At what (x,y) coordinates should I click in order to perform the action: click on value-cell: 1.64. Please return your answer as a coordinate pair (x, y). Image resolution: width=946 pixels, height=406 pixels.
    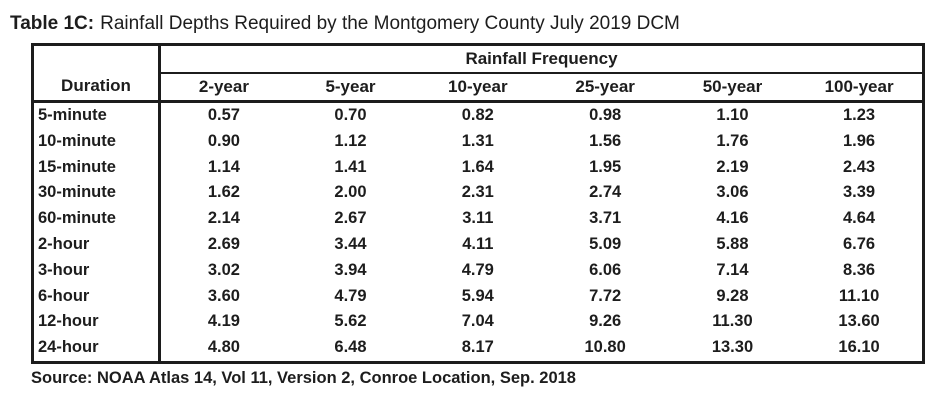
    Looking at the image, I should click on (477, 166).